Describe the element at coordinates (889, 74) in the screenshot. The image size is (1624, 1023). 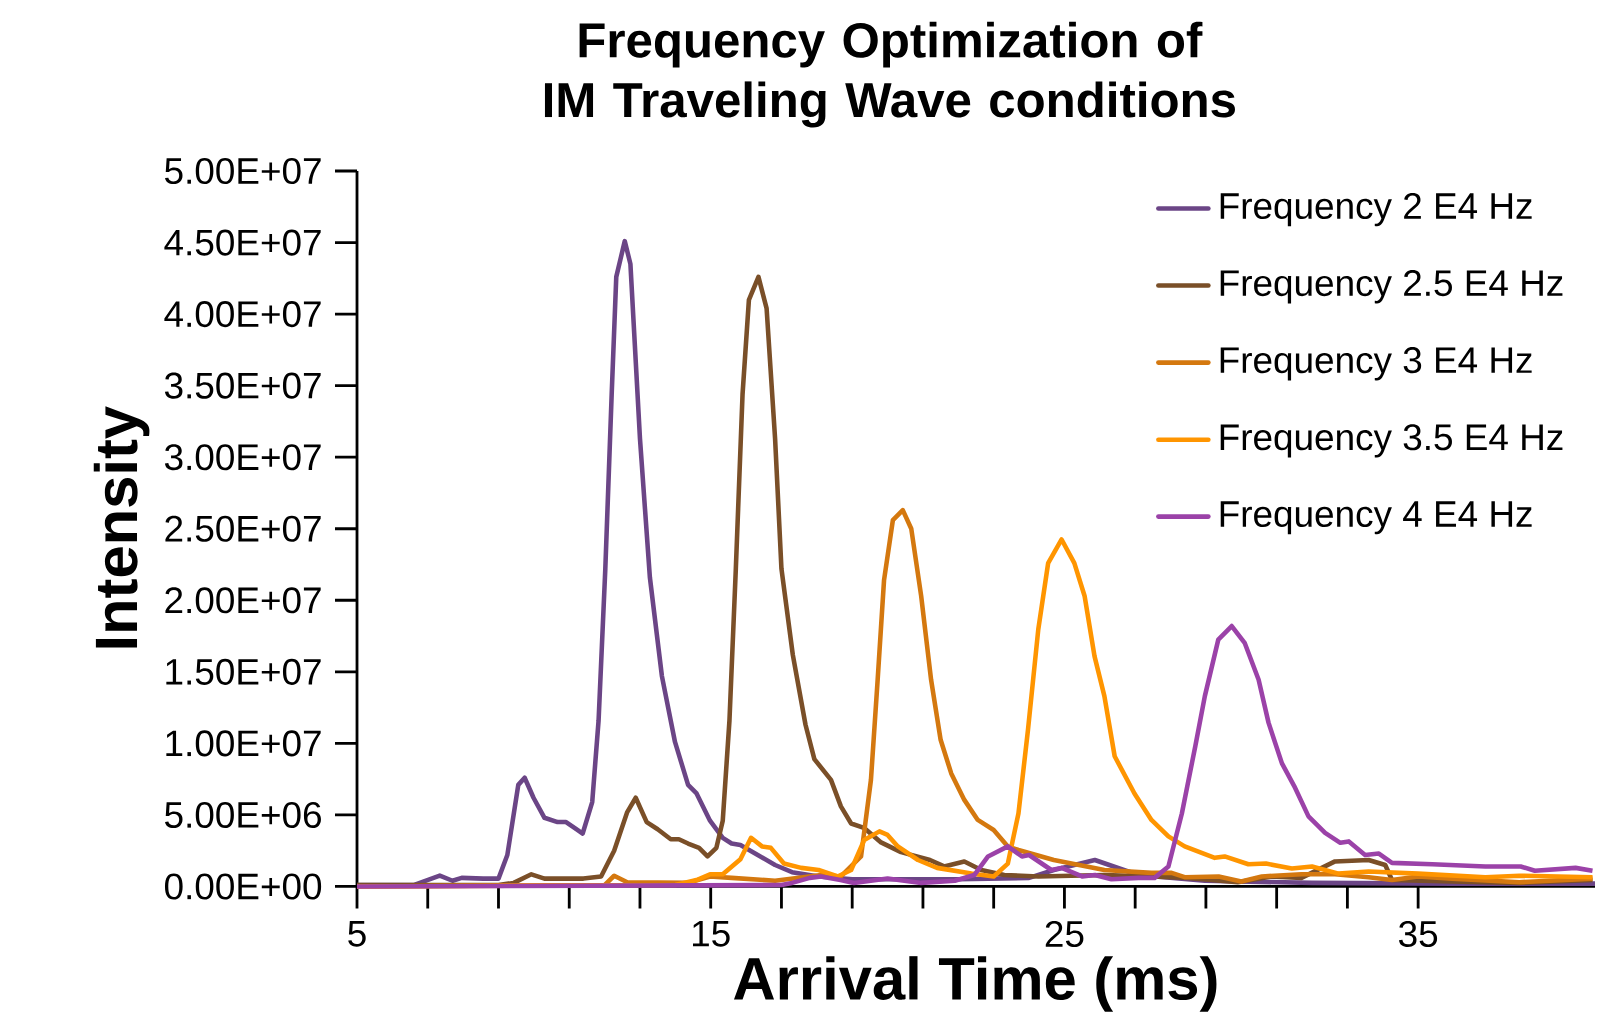
I see `chart-title: Frequency Optimization of IM Traveling Wave conditions` at that location.